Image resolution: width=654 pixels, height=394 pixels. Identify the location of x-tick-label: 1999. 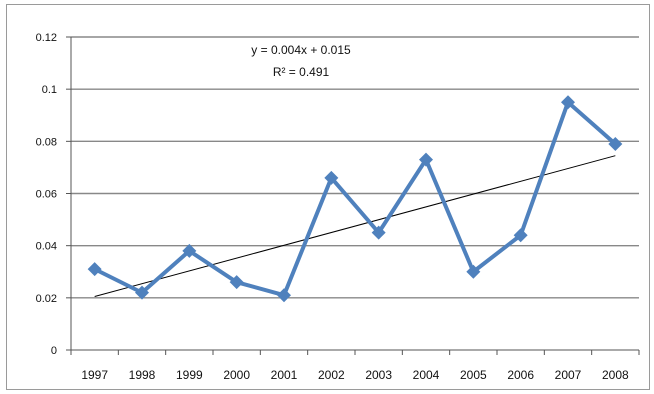
(189, 375).